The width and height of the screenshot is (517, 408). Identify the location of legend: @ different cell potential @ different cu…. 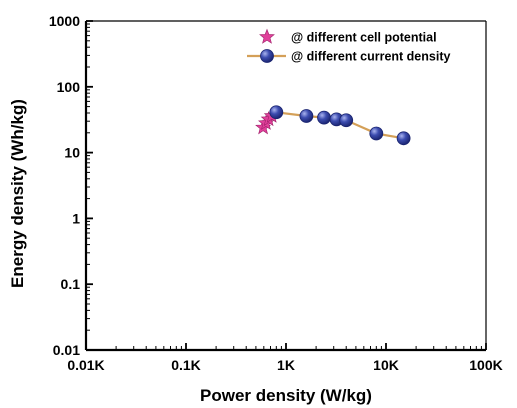
(348, 46).